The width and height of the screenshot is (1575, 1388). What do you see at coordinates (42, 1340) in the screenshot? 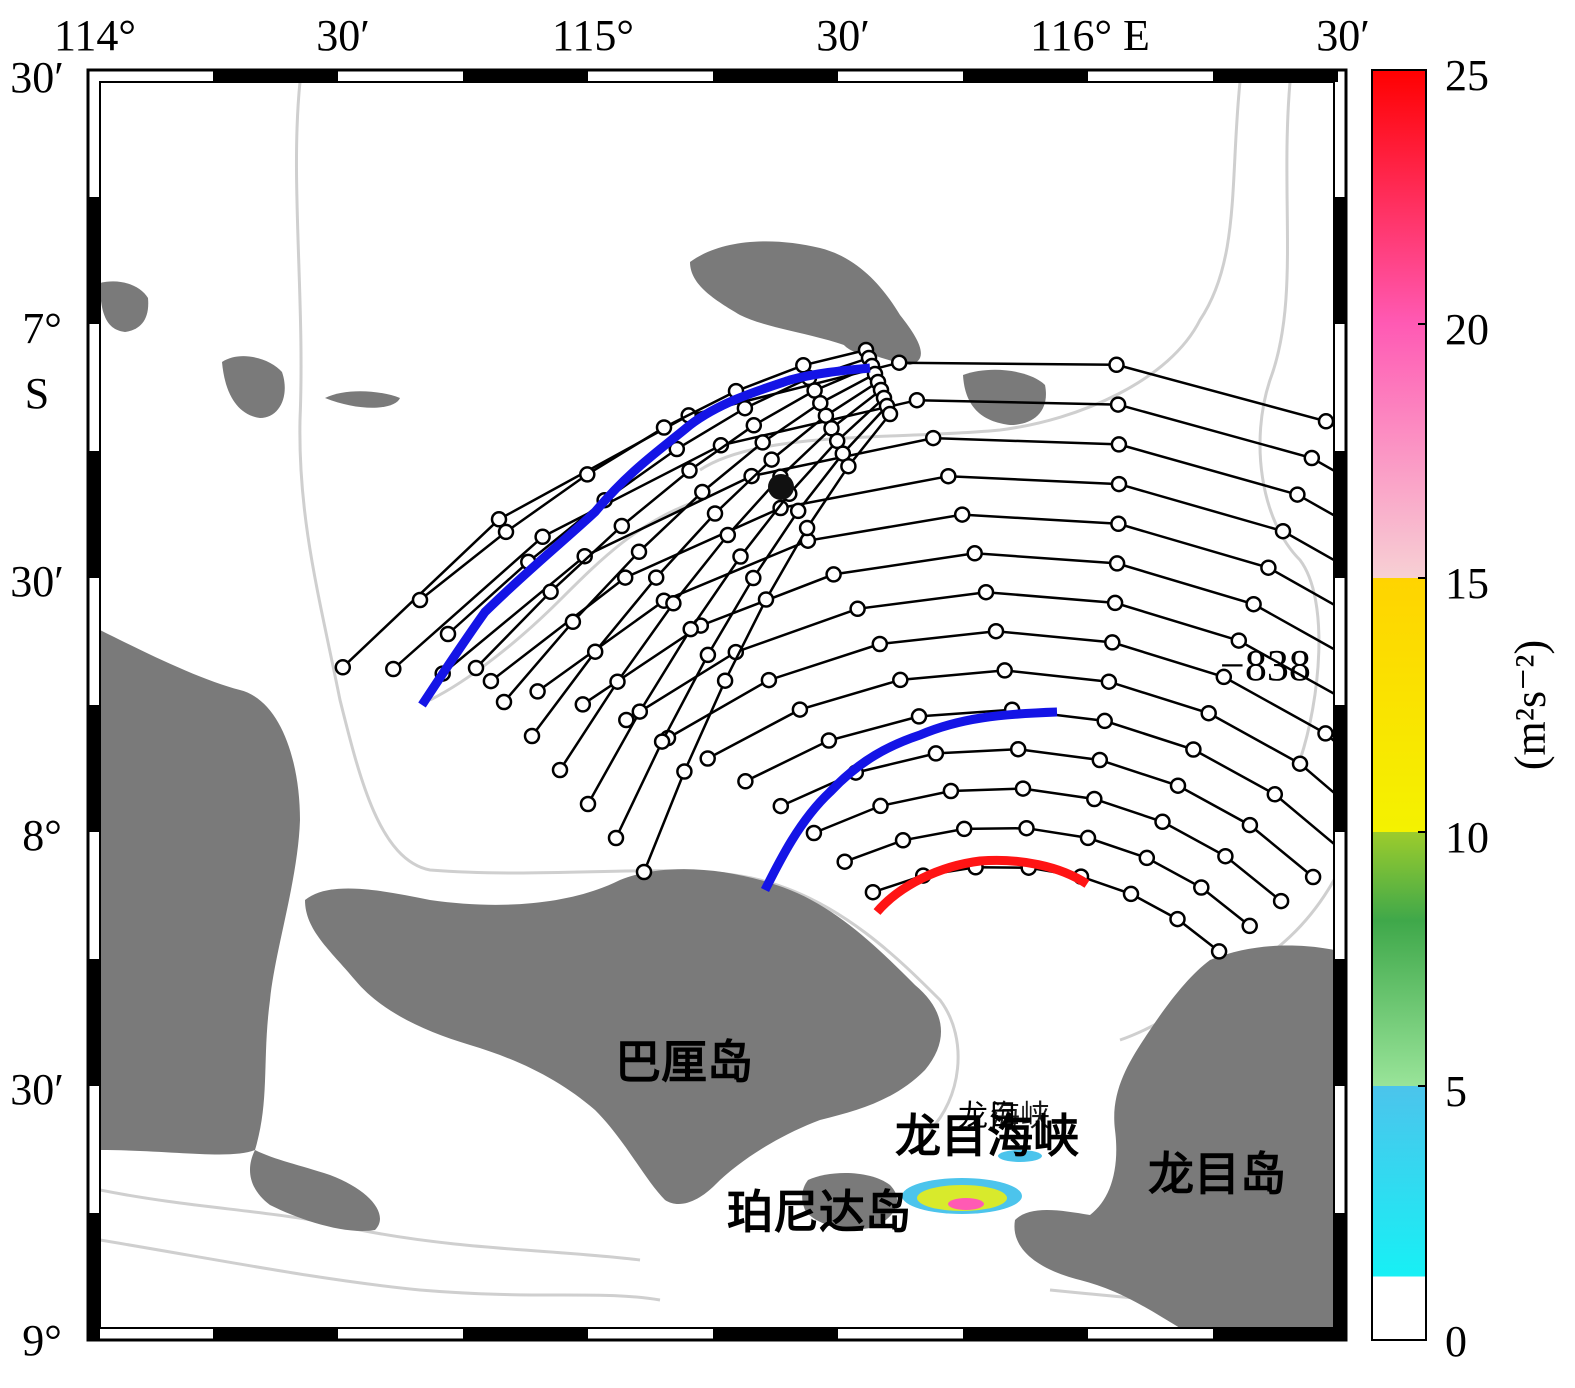
I see `lat-label-9: 9°` at bounding box center [42, 1340].